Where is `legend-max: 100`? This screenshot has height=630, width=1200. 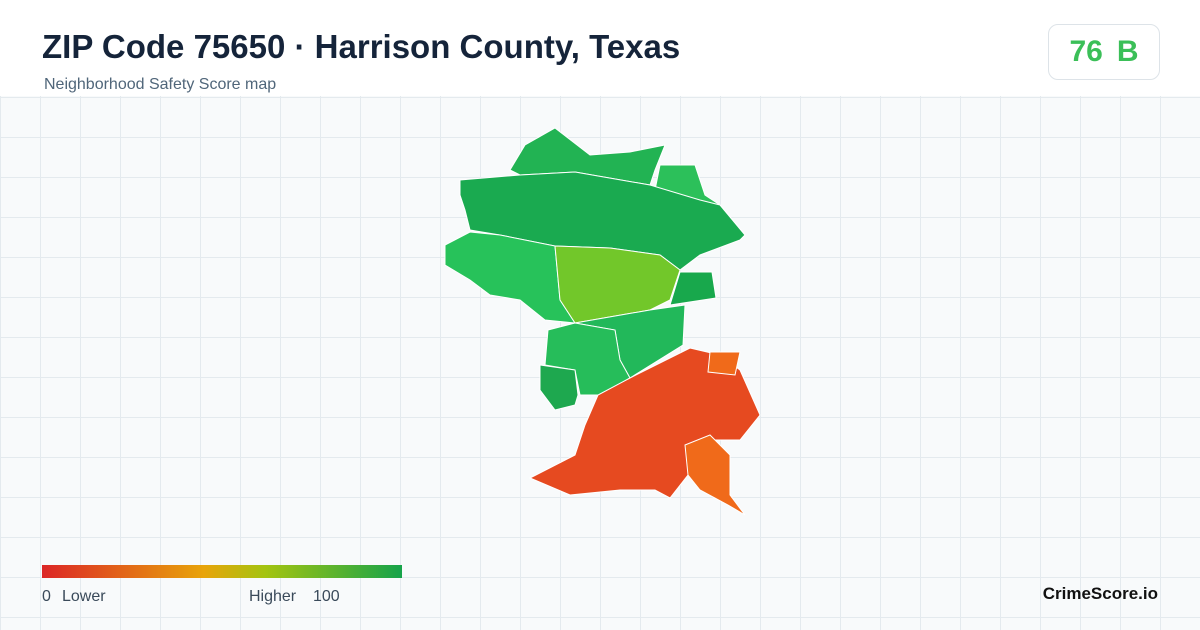 legend-max: 100 is located at coordinates (326, 596).